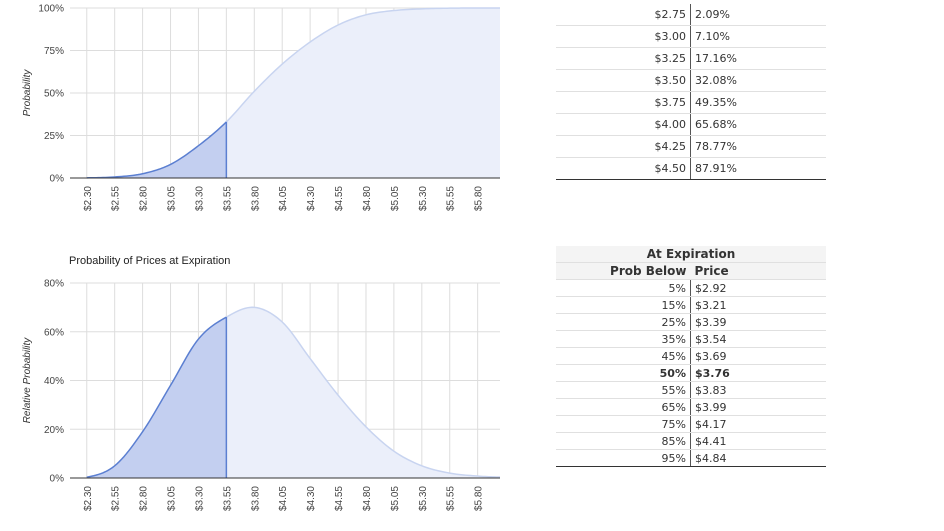 The width and height of the screenshot is (944, 531). Describe the element at coordinates (758, 15) in the screenshot. I see `probability-cell: 2.09%` at that location.